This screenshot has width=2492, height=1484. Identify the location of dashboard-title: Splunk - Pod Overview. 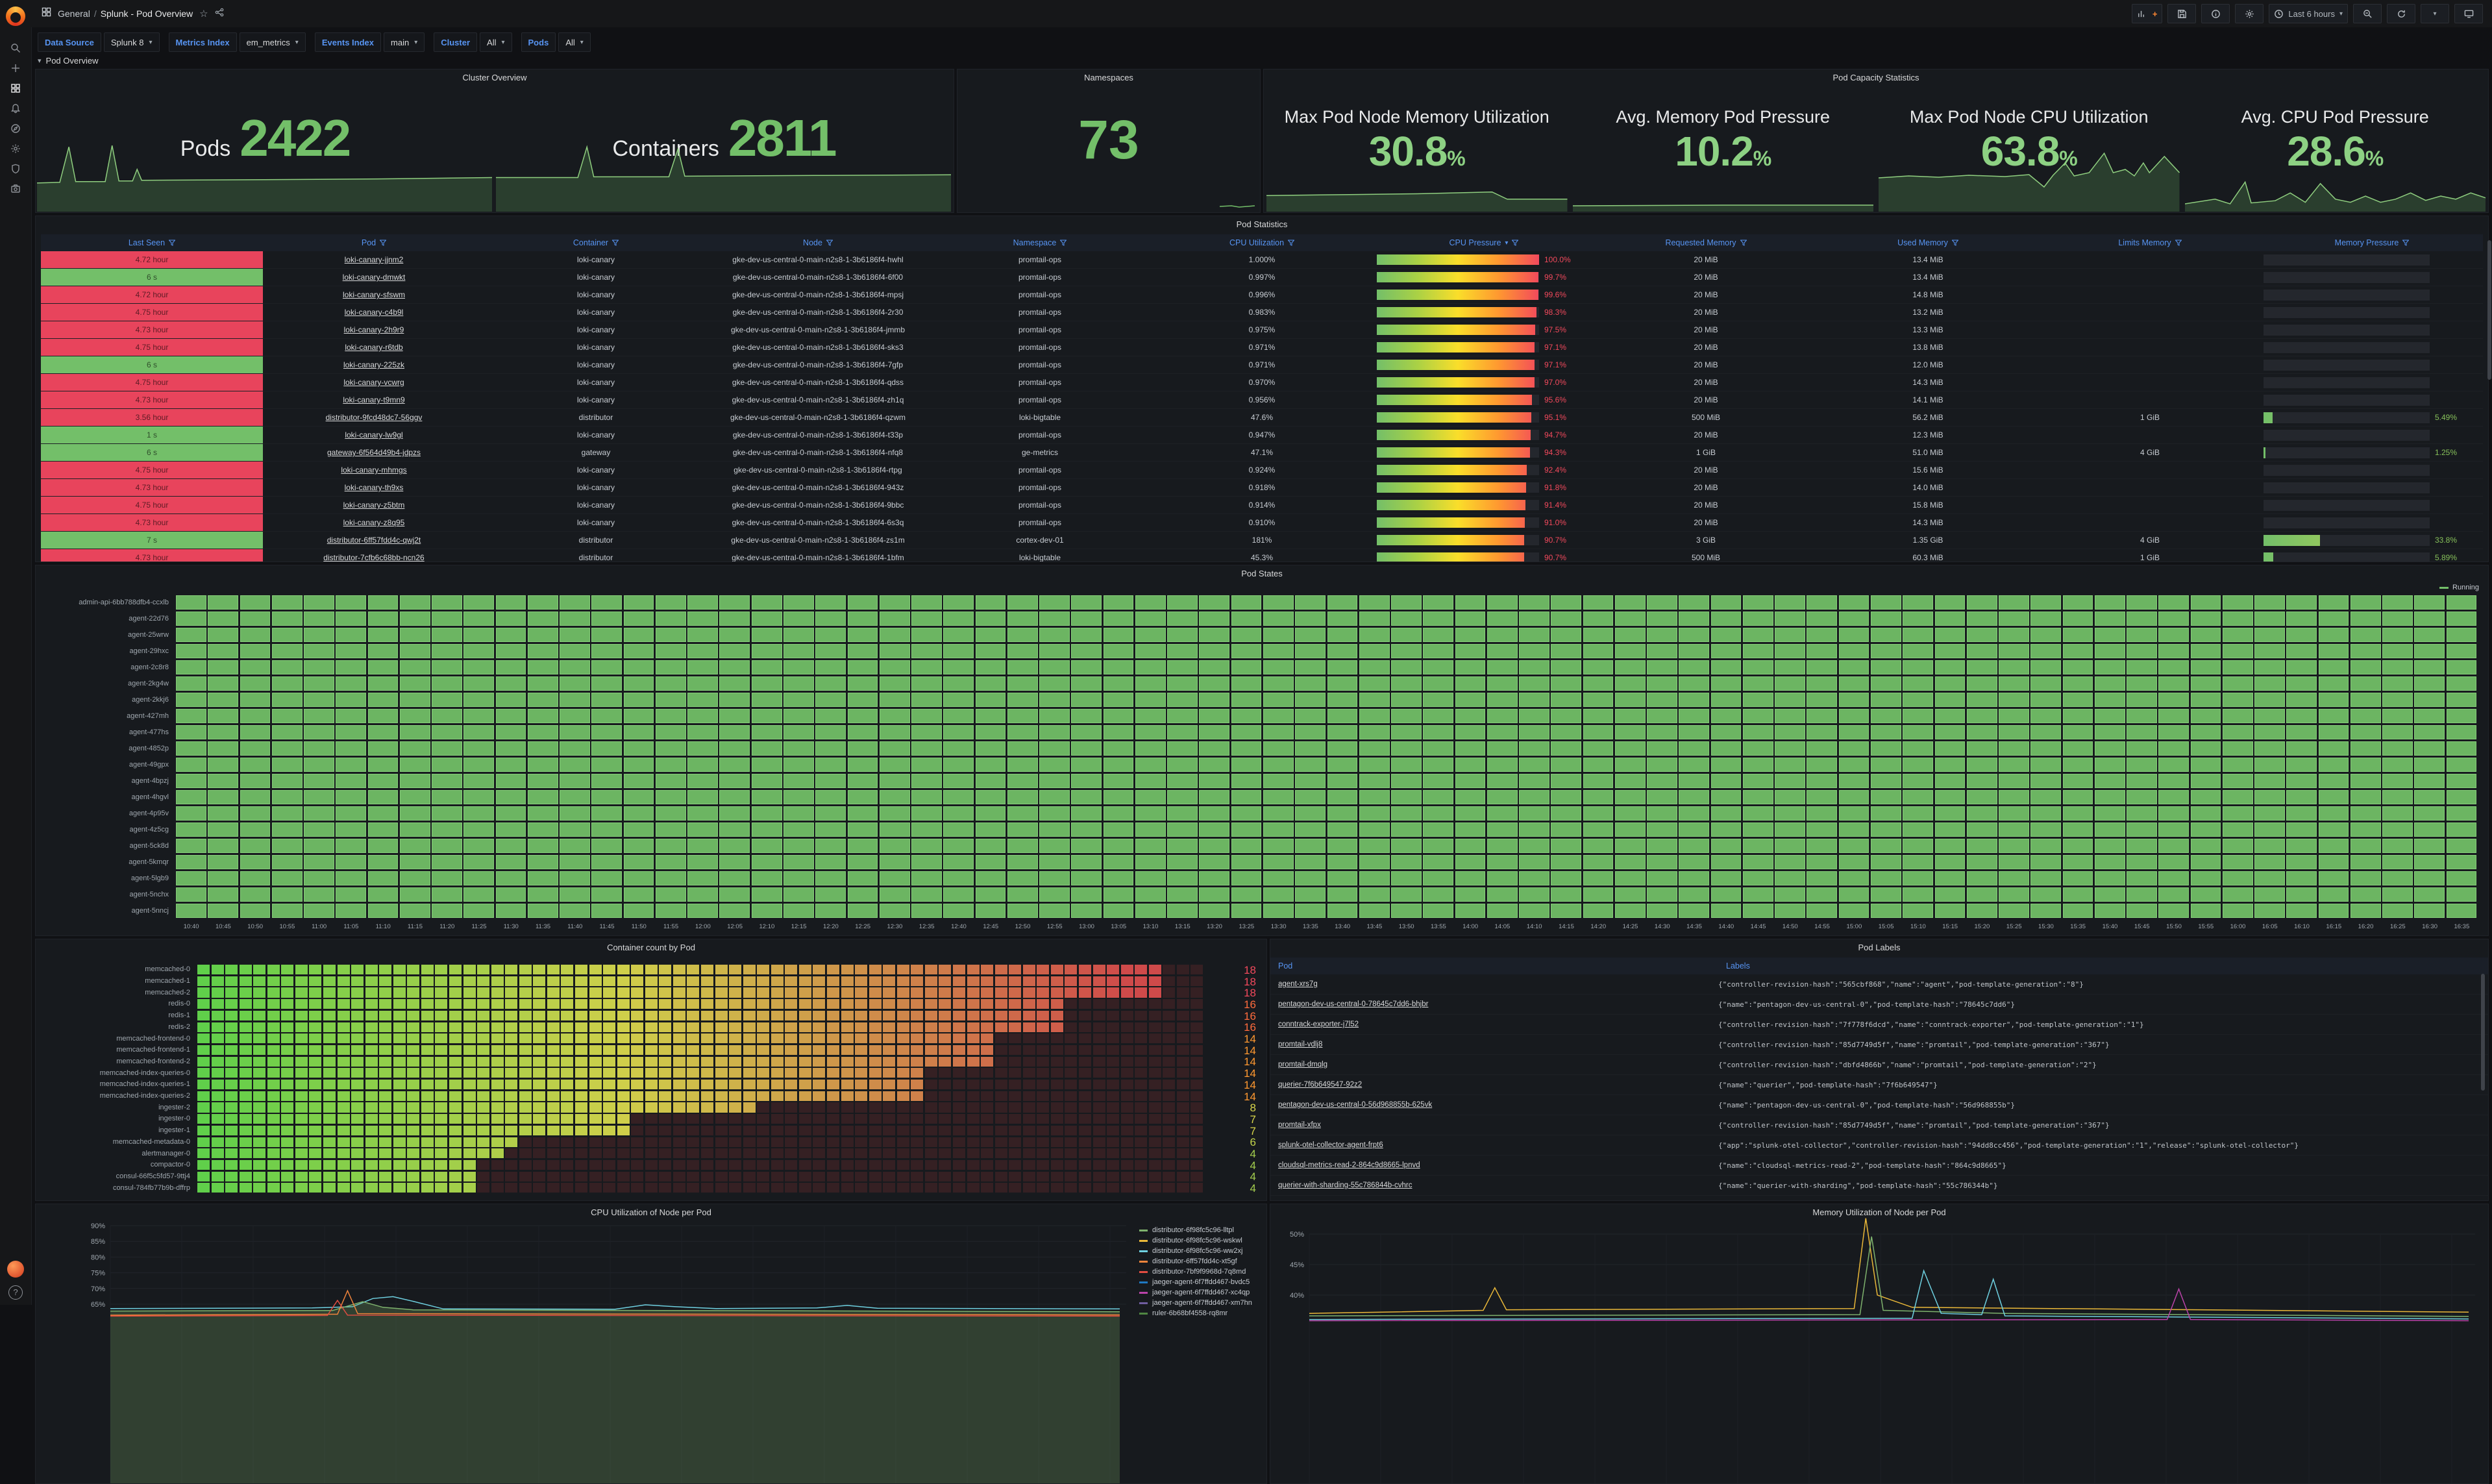
(146, 13).